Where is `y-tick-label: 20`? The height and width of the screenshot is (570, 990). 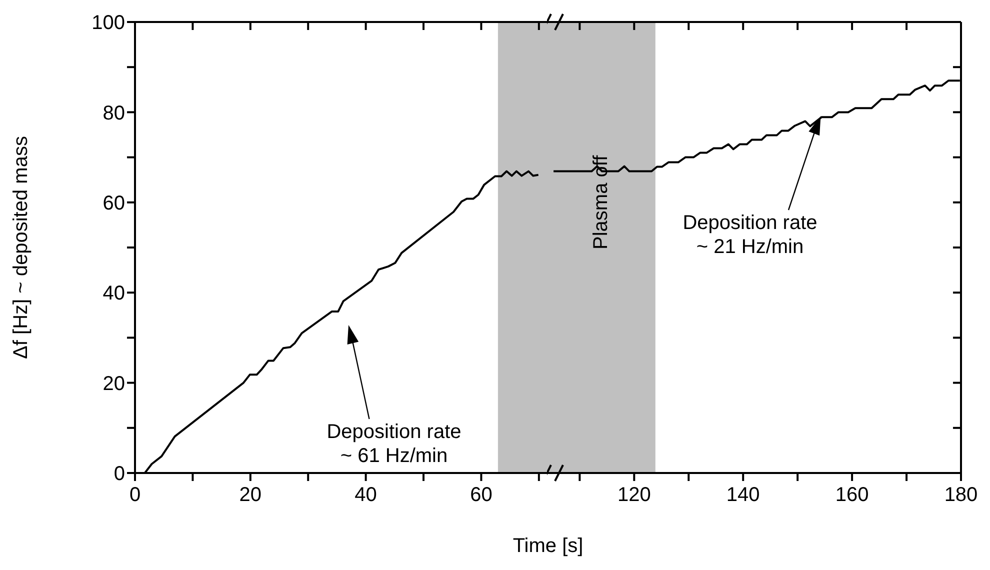
y-tick-label: 20 is located at coordinates (113, 383).